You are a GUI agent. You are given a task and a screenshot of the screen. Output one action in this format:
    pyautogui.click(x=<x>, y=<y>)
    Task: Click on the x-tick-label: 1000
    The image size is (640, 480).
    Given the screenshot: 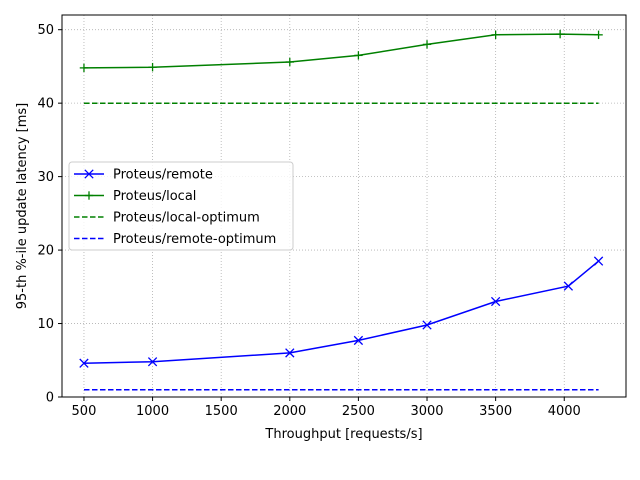 What is the action you would take?
    pyautogui.click(x=152, y=411)
    